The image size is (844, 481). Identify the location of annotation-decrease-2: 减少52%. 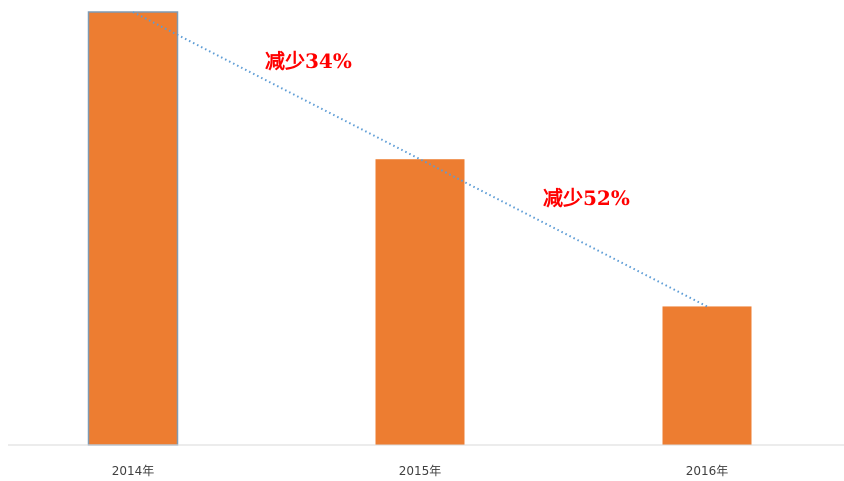
(586, 198).